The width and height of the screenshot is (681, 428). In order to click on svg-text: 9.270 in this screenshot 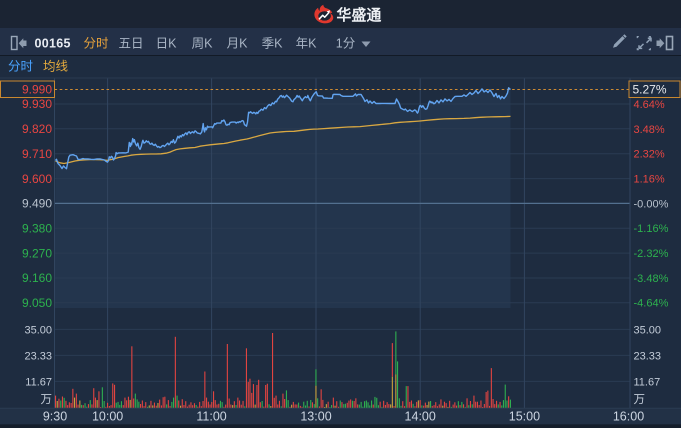, I will do `click(37, 253)`.